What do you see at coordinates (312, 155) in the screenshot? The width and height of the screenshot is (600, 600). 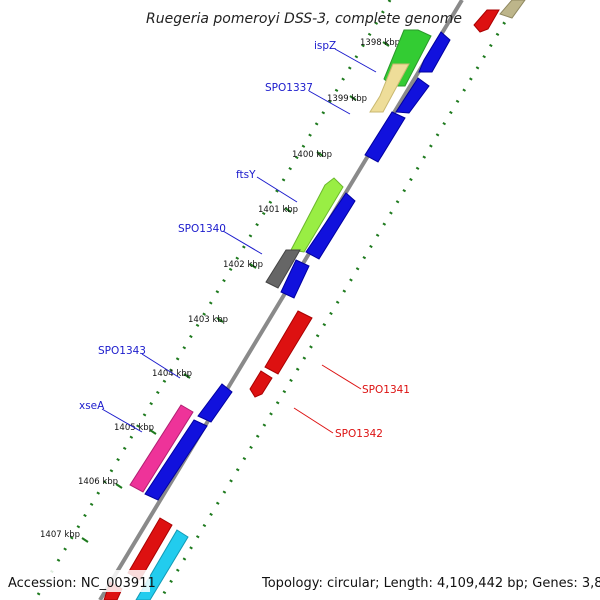 I see `tick-label-1400: 1400 kbp` at bounding box center [312, 155].